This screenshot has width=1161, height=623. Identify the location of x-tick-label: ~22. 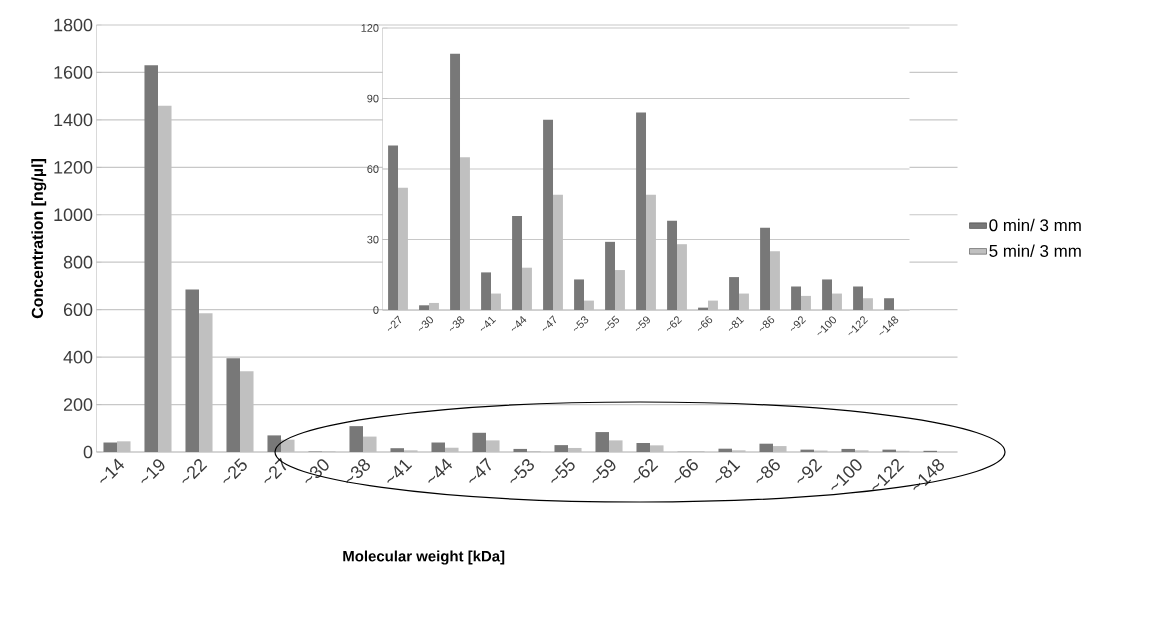
(195, 471).